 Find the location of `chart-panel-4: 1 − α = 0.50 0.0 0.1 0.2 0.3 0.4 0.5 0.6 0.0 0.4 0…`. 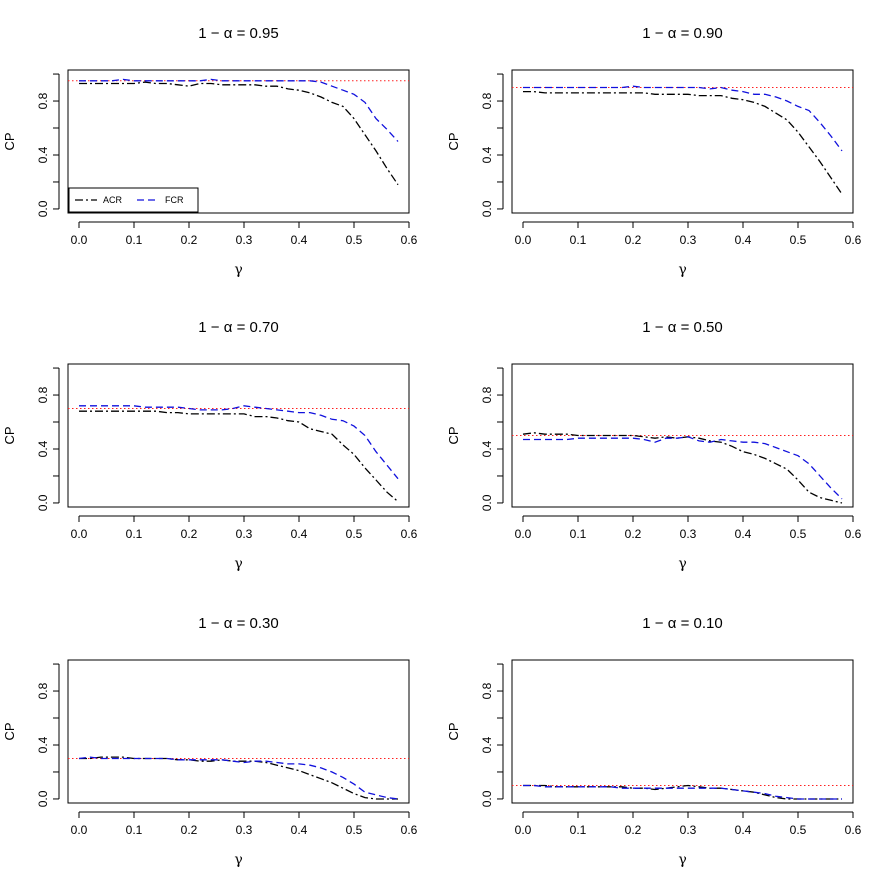

chart-panel-4: 1 − α = 0.50 0.0 0.1 0.2 0.3 0.4 0.5 0.6 0.0 0.4 0… is located at coordinates (654, 445).